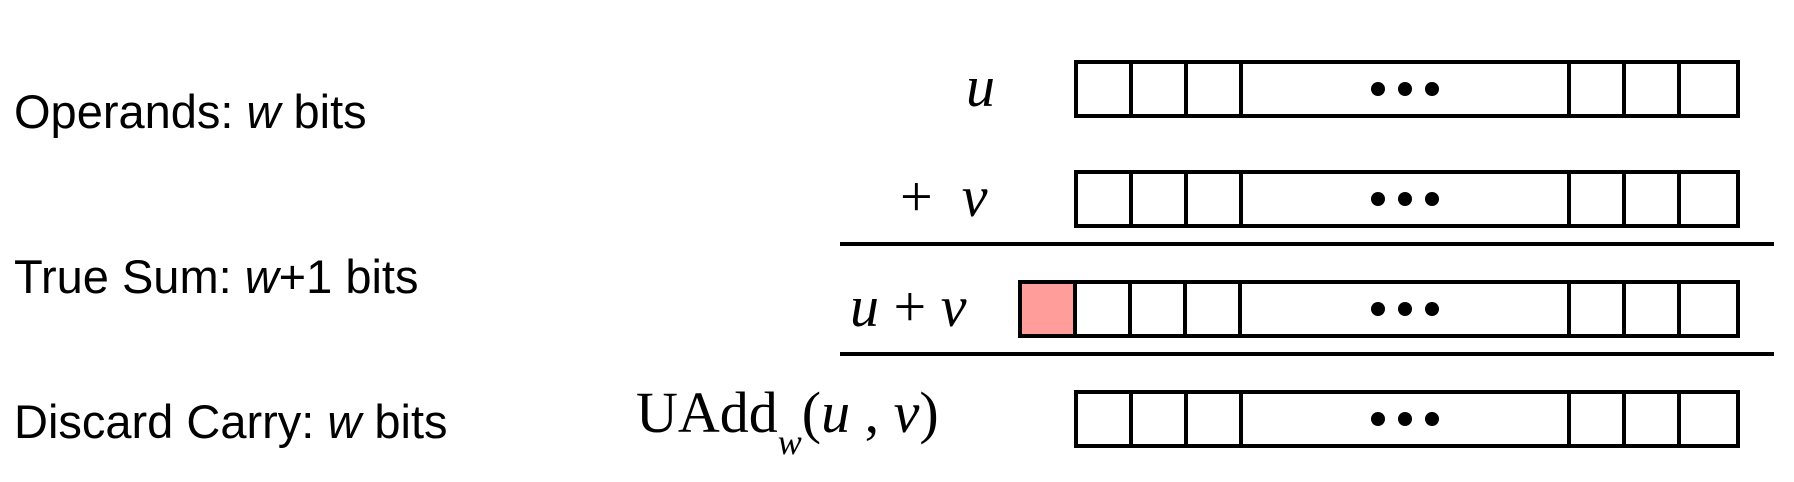 Image resolution: width=1794 pixels, height=482 pixels. What do you see at coordinates (908, 306) in the screenshot?
I see `true-sum-expression: u + v` at bounding box center [908, 306].